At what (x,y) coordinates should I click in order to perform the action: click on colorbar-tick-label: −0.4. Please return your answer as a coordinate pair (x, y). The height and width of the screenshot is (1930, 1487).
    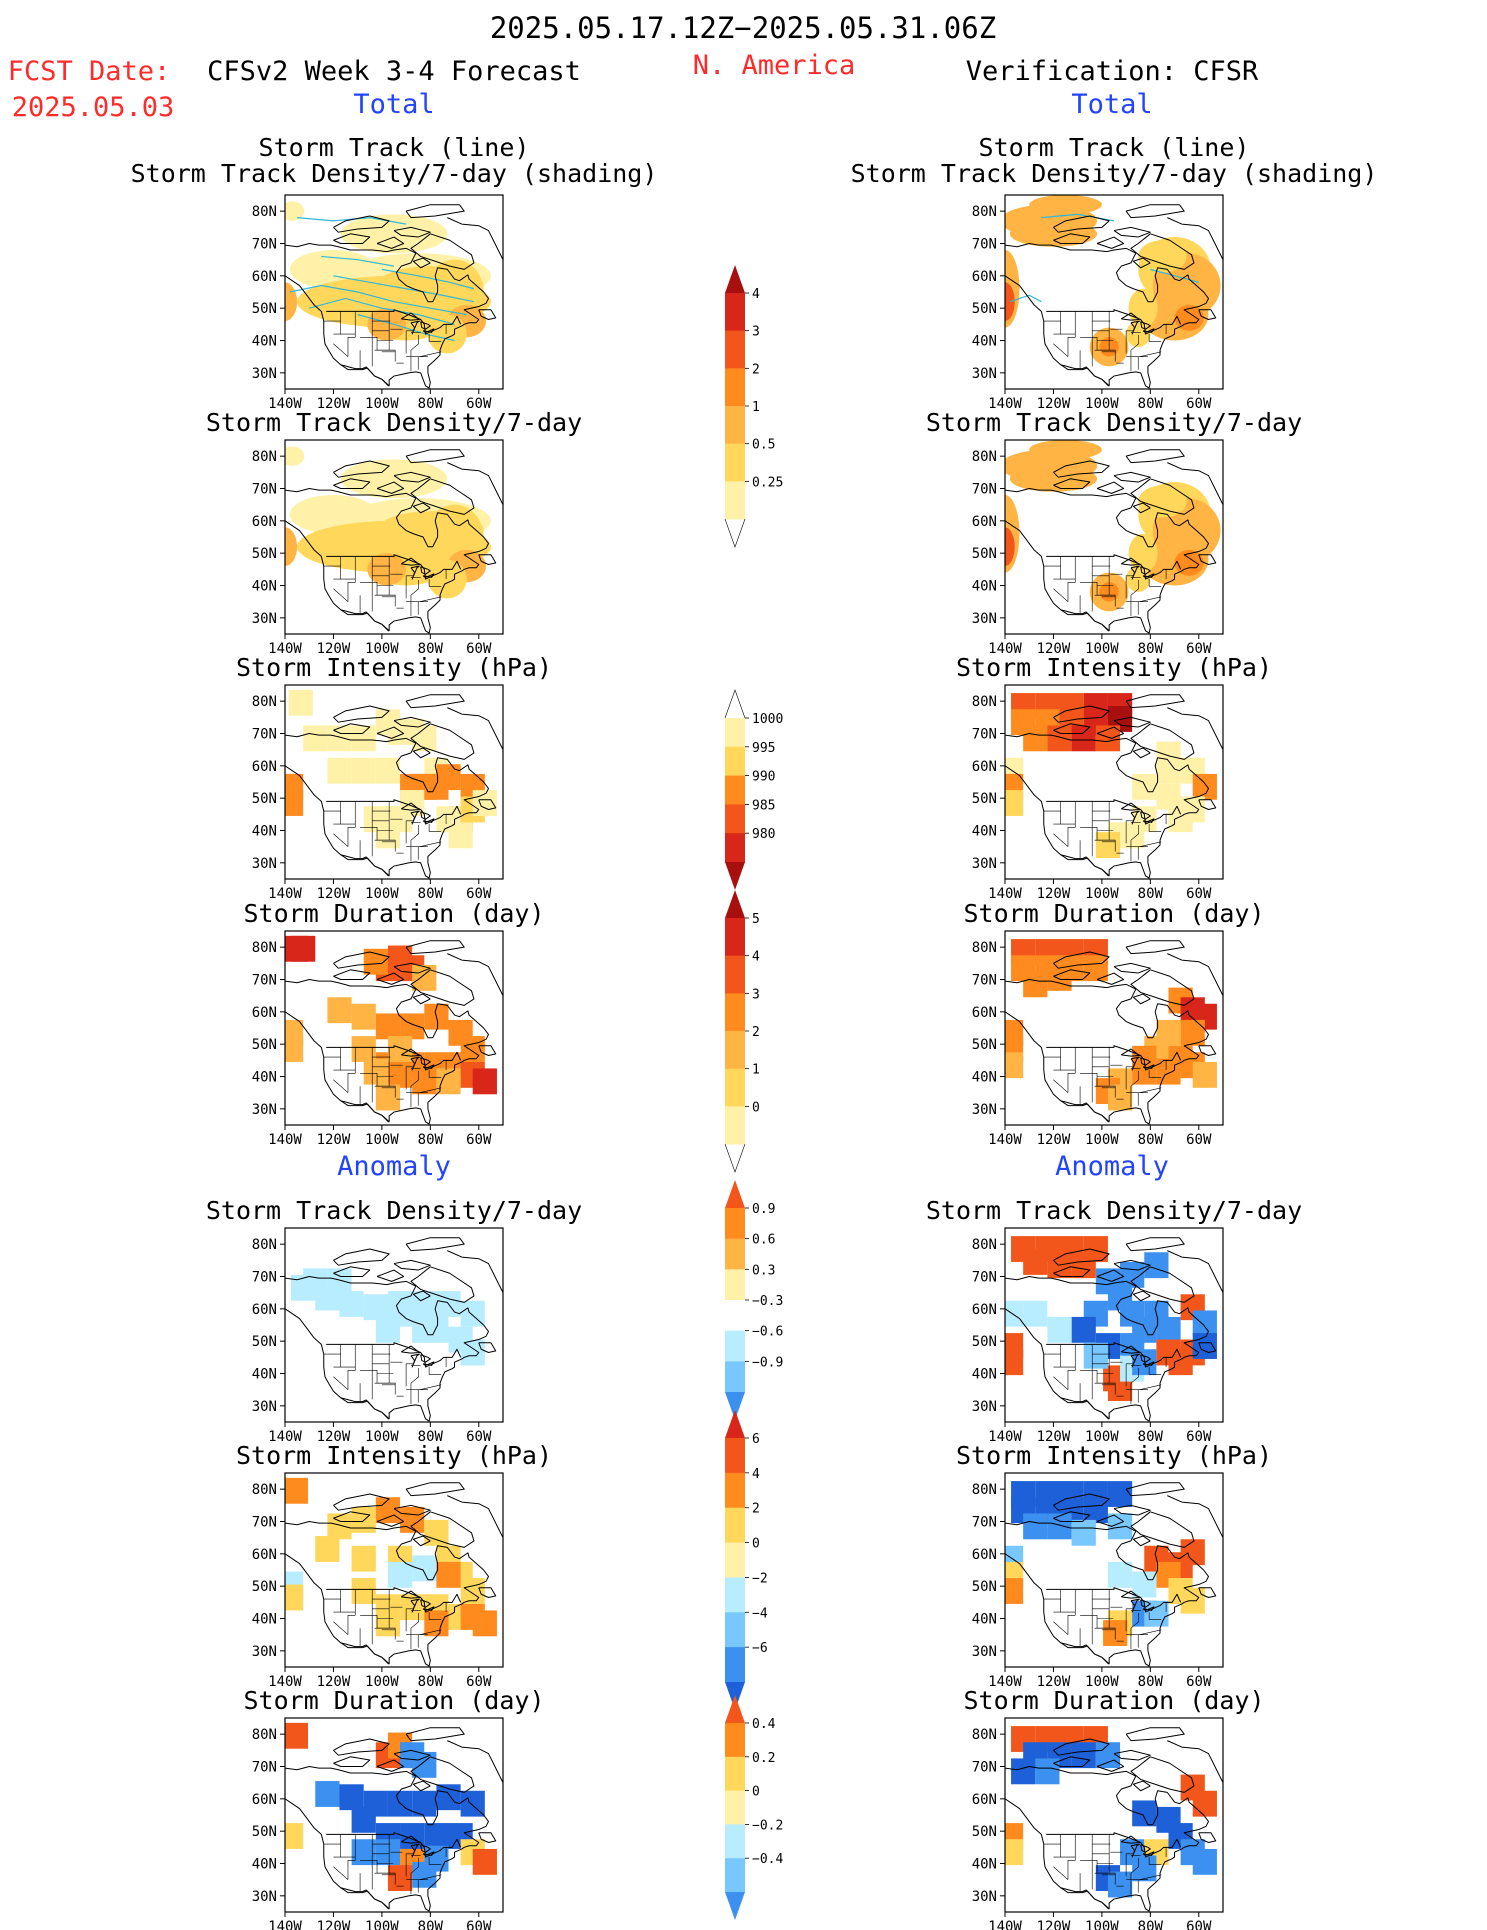
    Looking at the image, I should click on (767, 1859).